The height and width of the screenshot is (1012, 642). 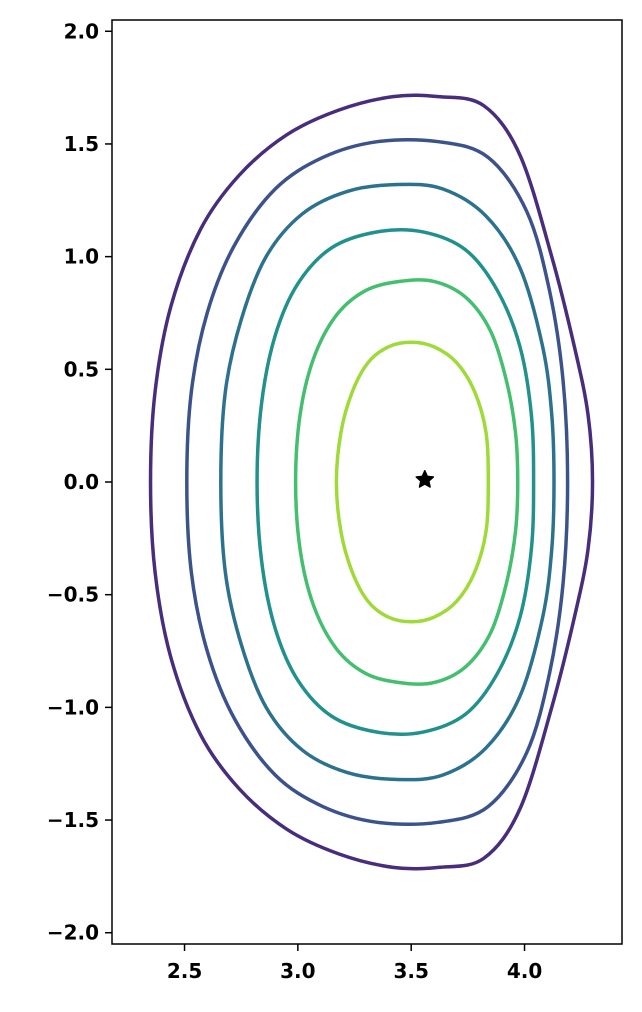 I want to click on y-tick-label: −0.5, so click(x=73, y=595).